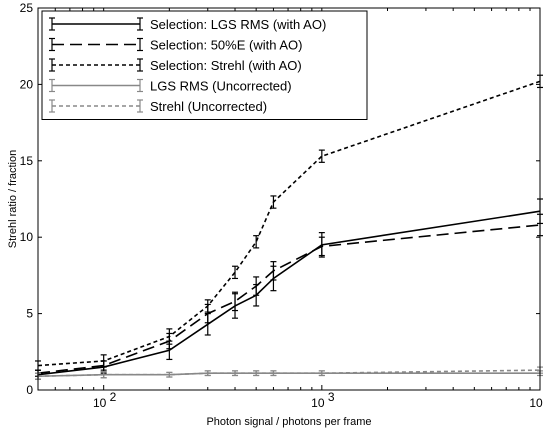 This screenshot has width=545, height=432. What do you see at coordinates (221, 86) in the screenshot?
I see `legend-label: LGS RMS (Uncorrected)` at bounding box center [221, 86].